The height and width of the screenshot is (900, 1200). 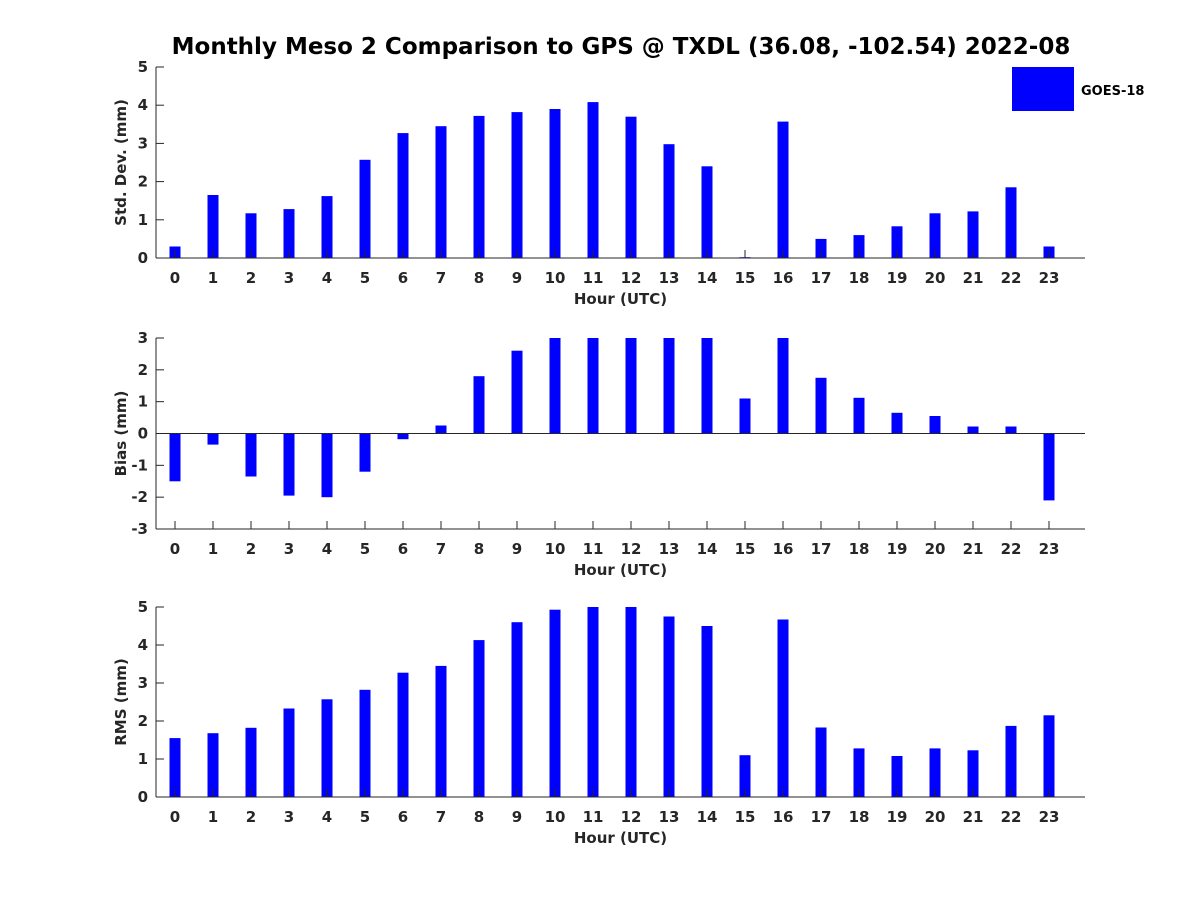 I want to click on x-tick-label: 1, so click(x=213, y=278).